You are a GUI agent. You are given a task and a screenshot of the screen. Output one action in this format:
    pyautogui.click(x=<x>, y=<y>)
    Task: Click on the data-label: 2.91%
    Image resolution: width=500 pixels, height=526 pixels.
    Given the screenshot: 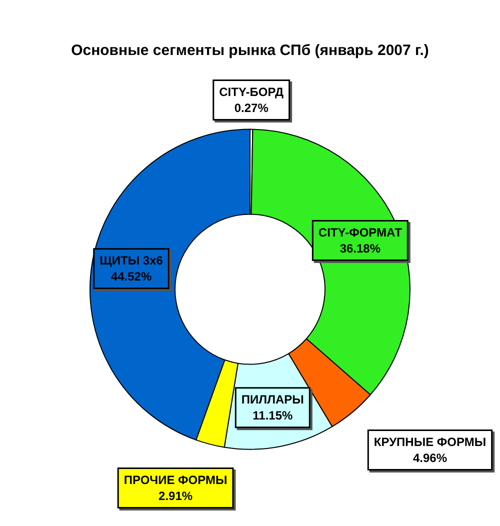 What is the action you would take?
    pyautogui.click(x=175, y=496)
    